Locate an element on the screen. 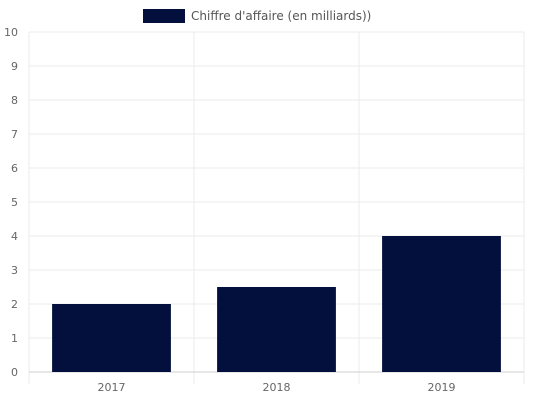 The width and height of the screenshot is (540, 400). y-tick-label: 6 is located at coordinates (14, 168).